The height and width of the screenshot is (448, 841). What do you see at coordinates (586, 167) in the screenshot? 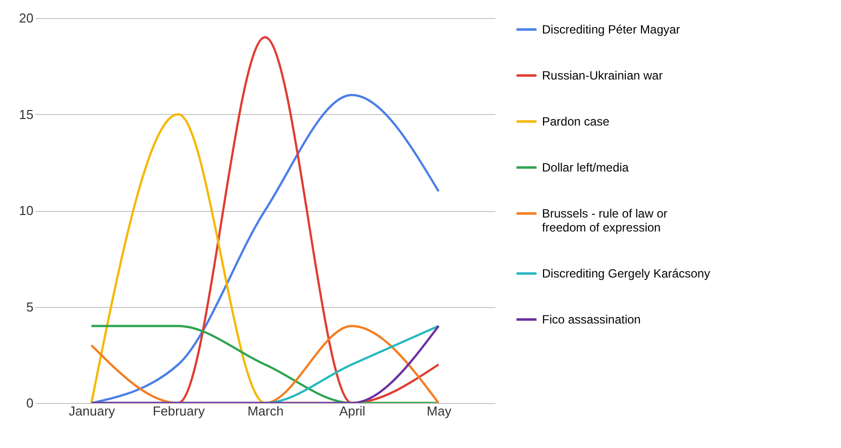
I see `legend-label: Dollar left/media` at bounding box center [586, 167].